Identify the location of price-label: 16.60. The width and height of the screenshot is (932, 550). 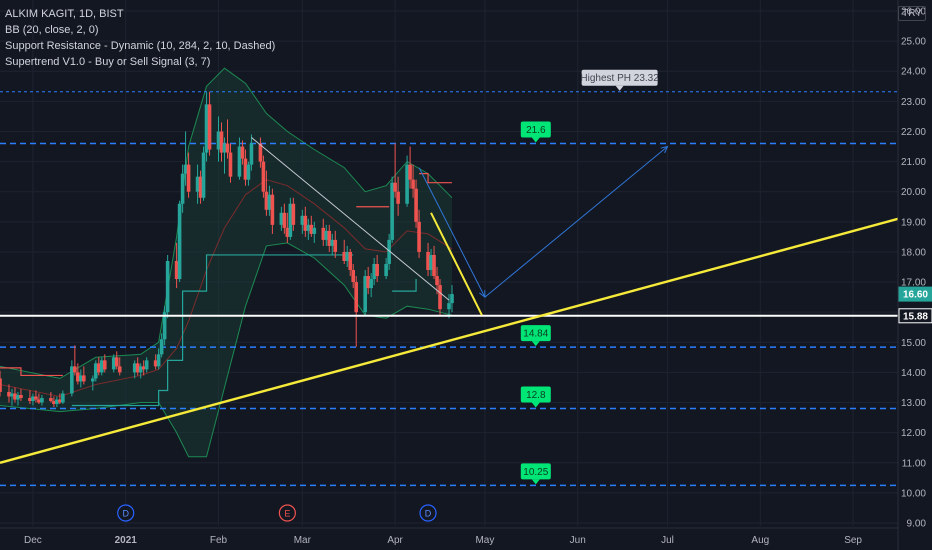
(915, 294).